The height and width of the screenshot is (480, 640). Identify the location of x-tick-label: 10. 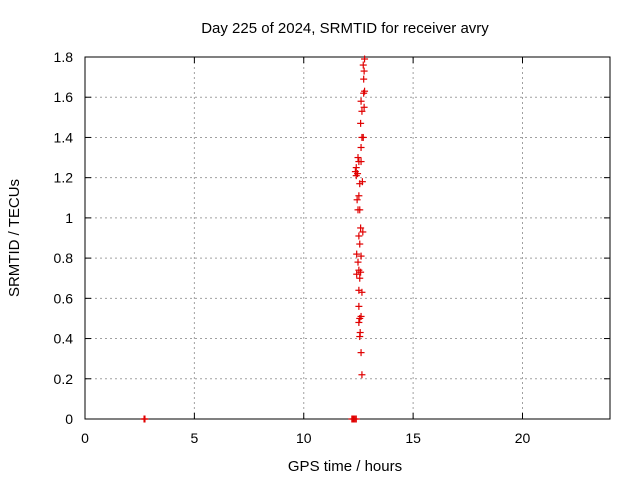
(304, 438).